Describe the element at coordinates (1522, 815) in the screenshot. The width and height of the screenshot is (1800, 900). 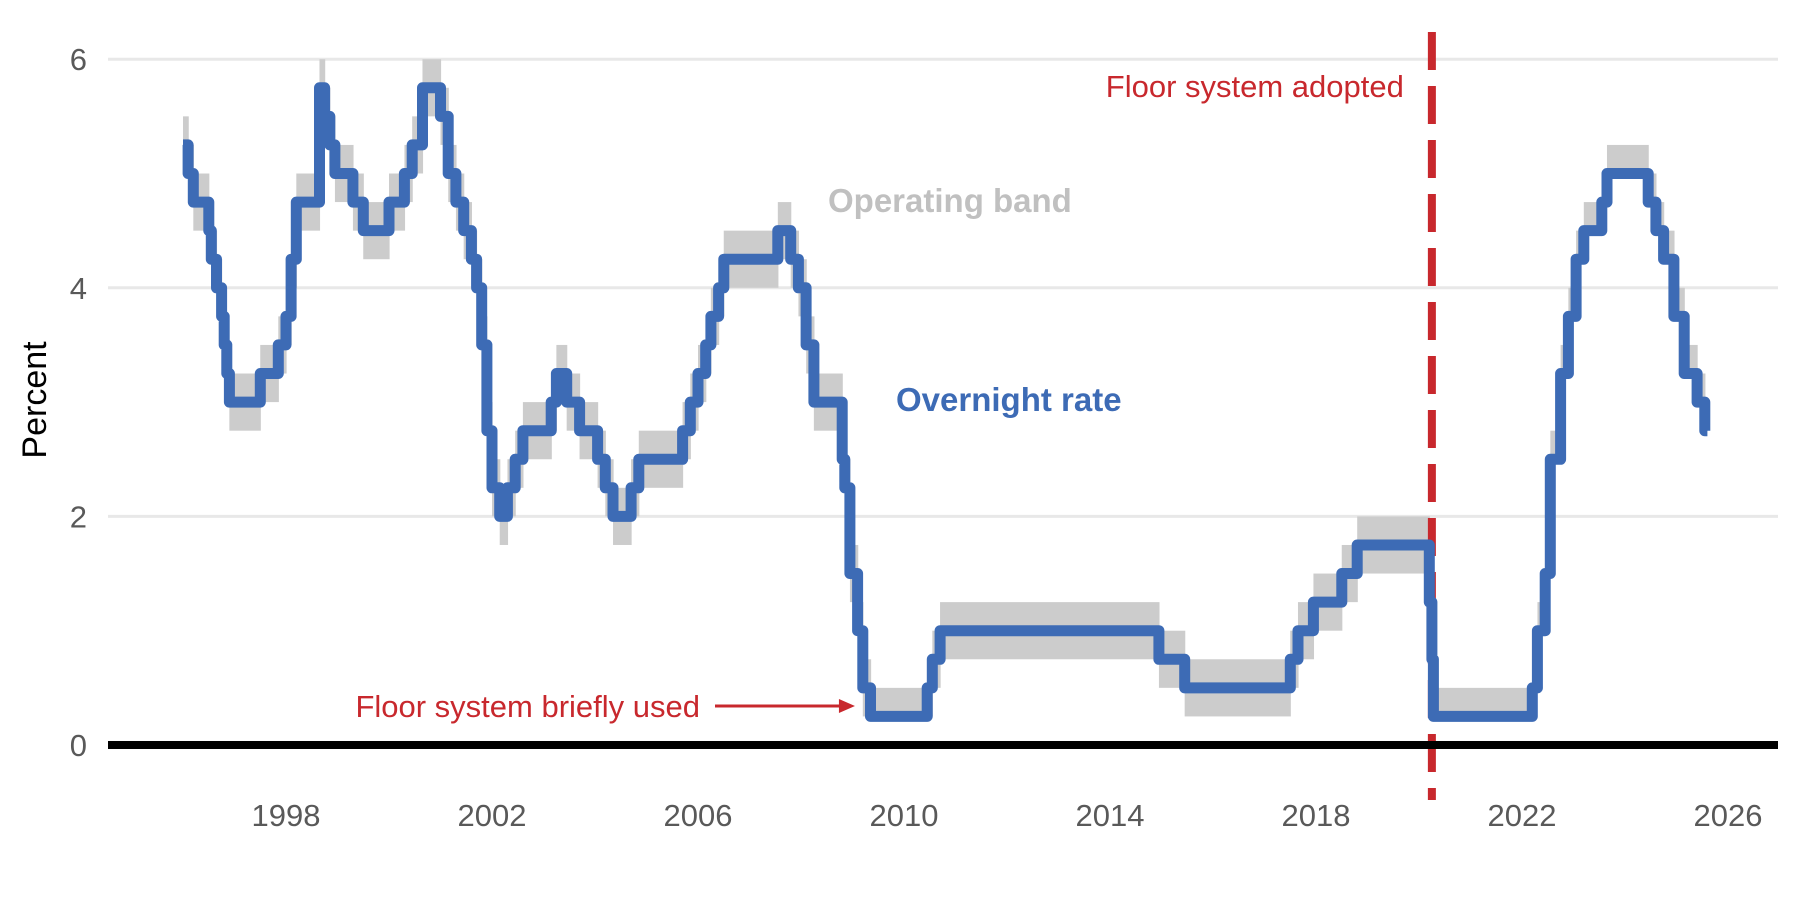
I see `x-tick-label: 2022` at that location.